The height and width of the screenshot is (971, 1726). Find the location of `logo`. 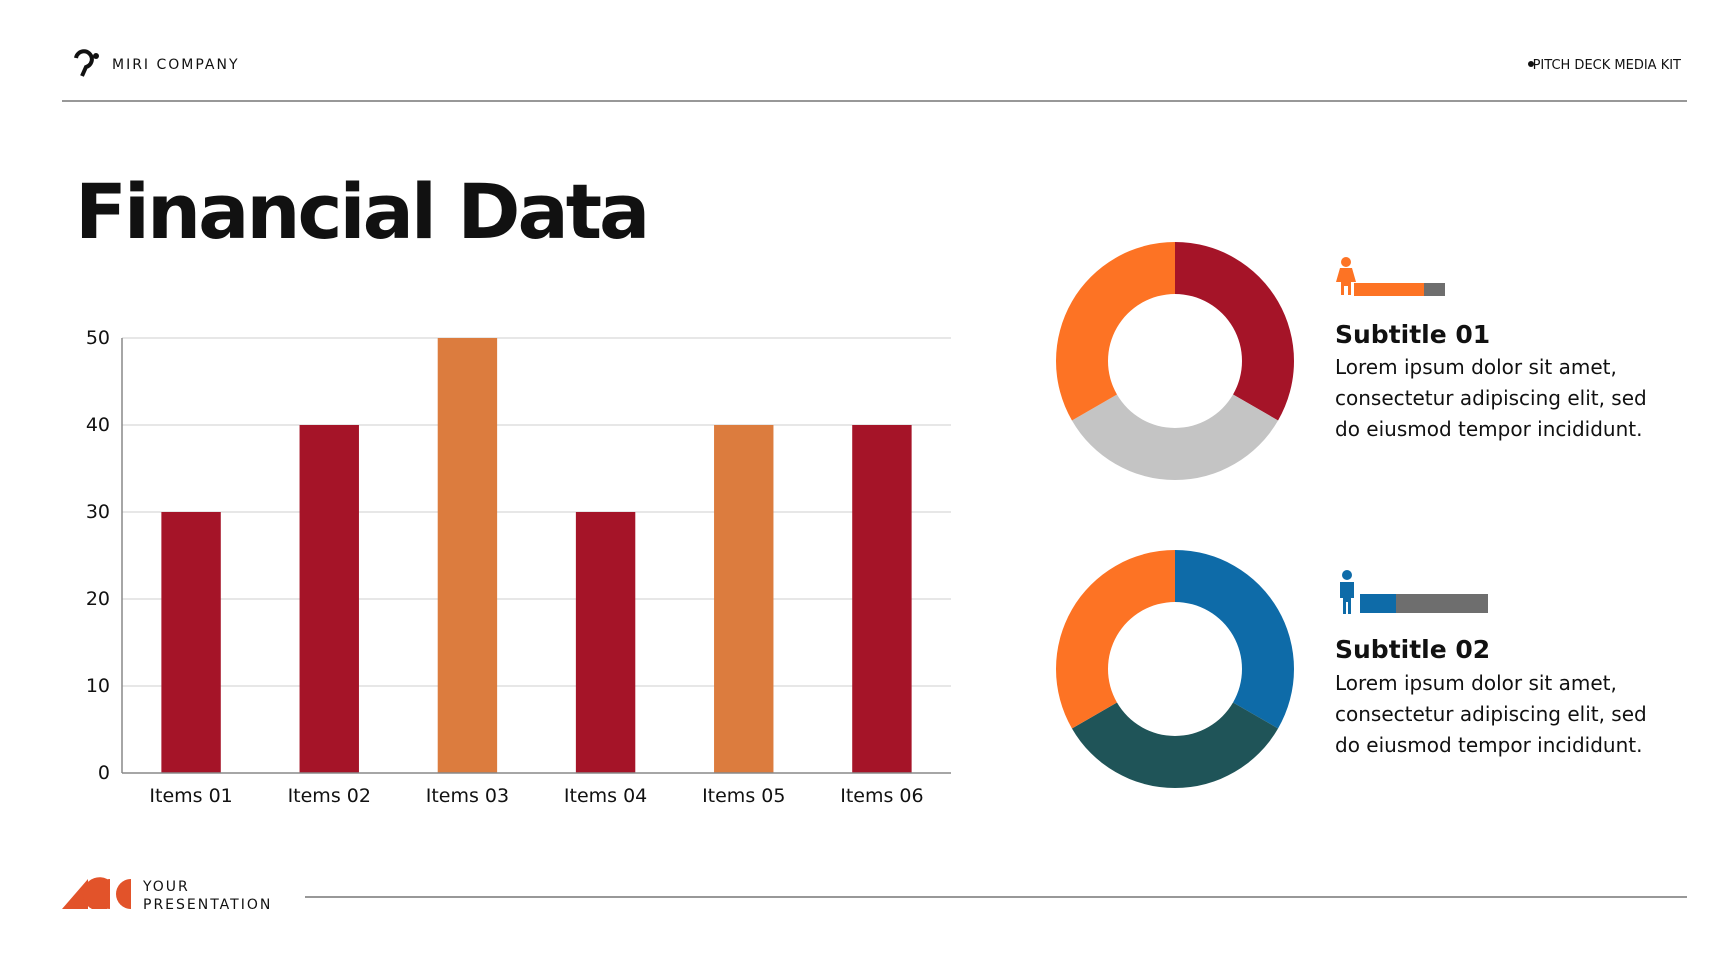

logo is located at coordinates (86, 63).